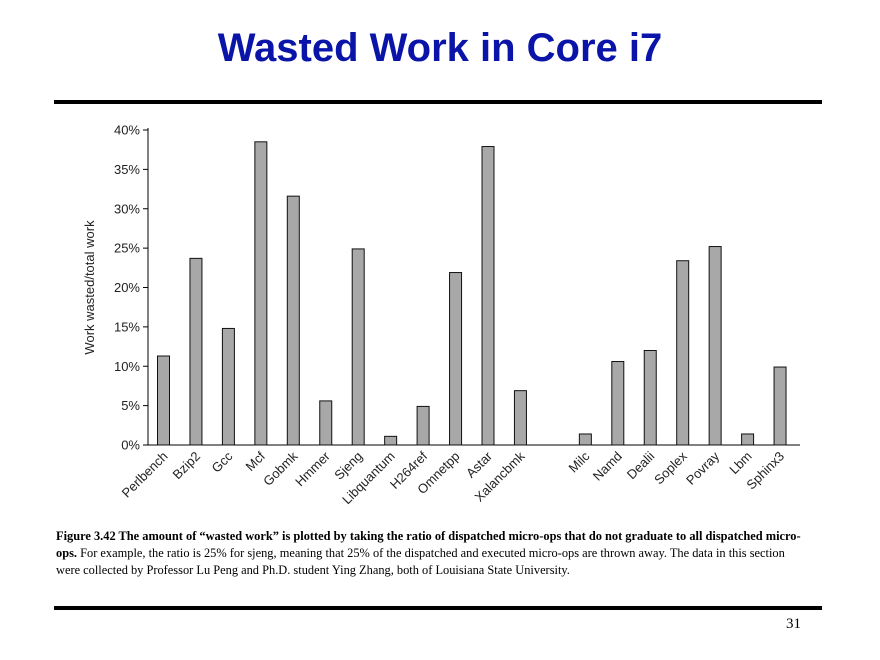 This screenshot has width=880, height=660. Describe the element at coordinates (89, 287) in the screenshot. I see `y-axis-title: Work wasted/total work` at that location.